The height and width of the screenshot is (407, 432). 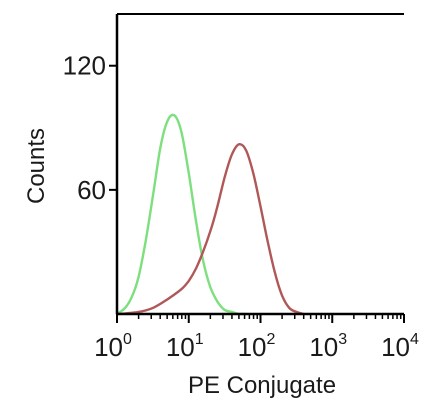 What do you see at coordinates (91, 190) in the screenshot?
I see `y-tick-label: 60` at bounding box center [91, 190].